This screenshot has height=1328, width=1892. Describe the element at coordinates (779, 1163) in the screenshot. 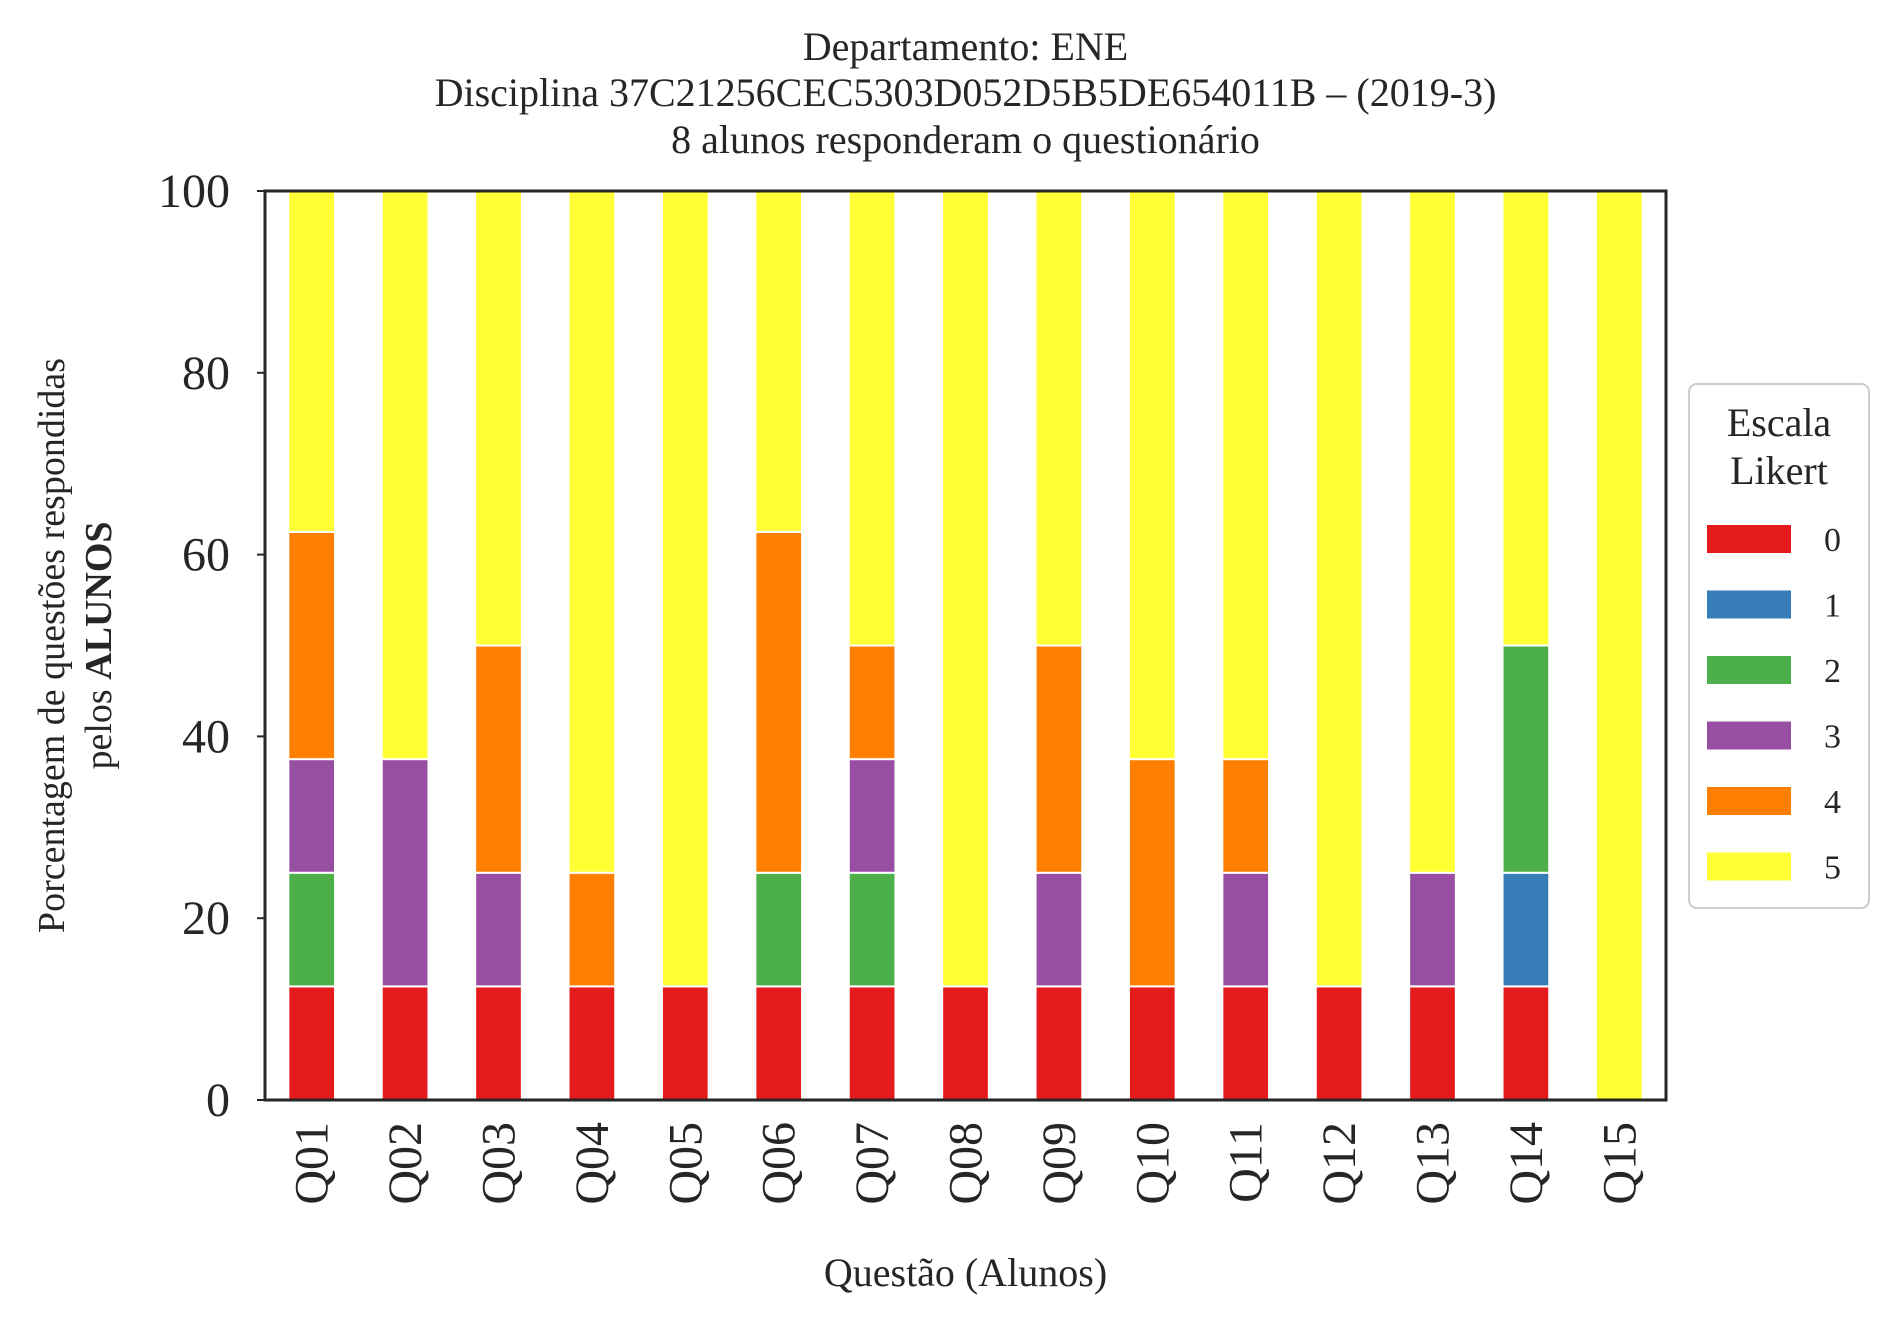

I see `x-tick-label-q06: Q06` at that location.